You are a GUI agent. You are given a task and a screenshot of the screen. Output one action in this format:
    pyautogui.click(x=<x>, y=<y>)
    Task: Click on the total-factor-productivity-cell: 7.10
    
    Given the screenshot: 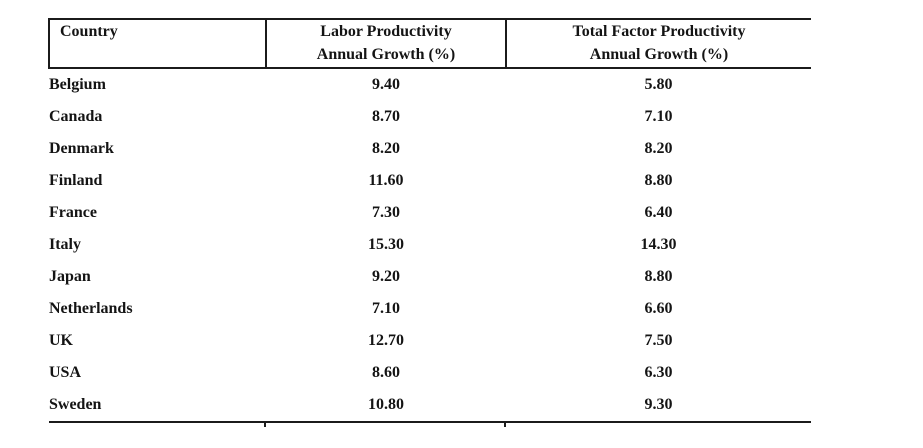 What is the action you would take?
    pyautogui.click(x=658, y=116)
    